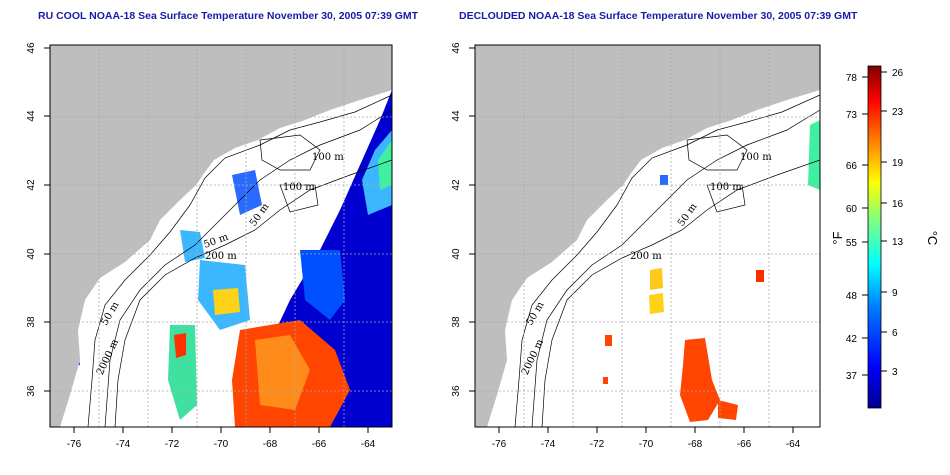  I want to click on left-y-tick-6: 36, so click(31, 391).